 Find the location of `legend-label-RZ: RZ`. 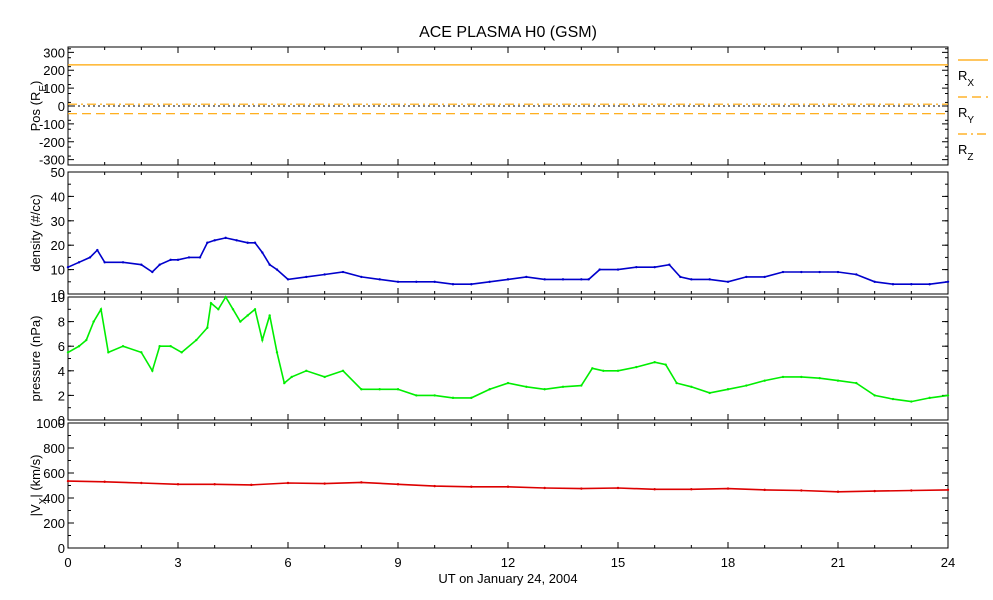

legend-label-RZ: RZ is located at coordinates (966, 152).